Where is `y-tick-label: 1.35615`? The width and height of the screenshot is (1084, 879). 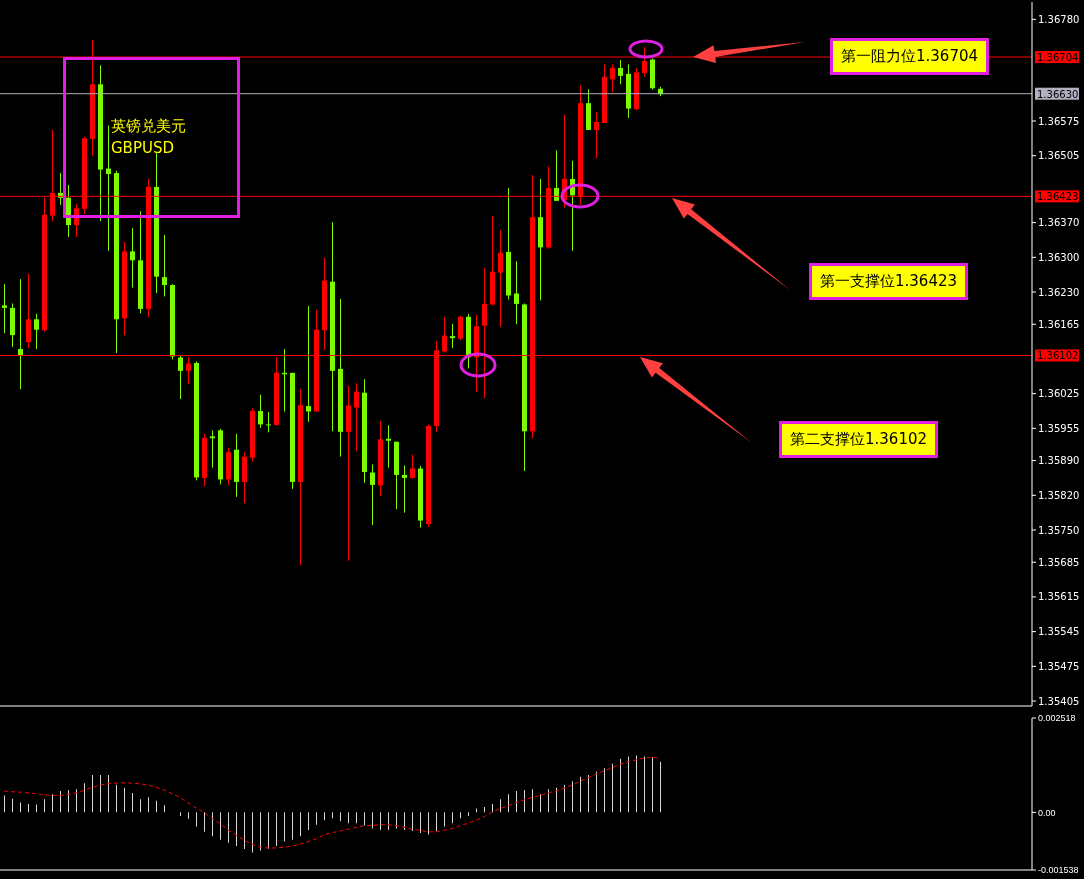
y-tick-label: 1.35615 is located at coordinates (1059, 597).